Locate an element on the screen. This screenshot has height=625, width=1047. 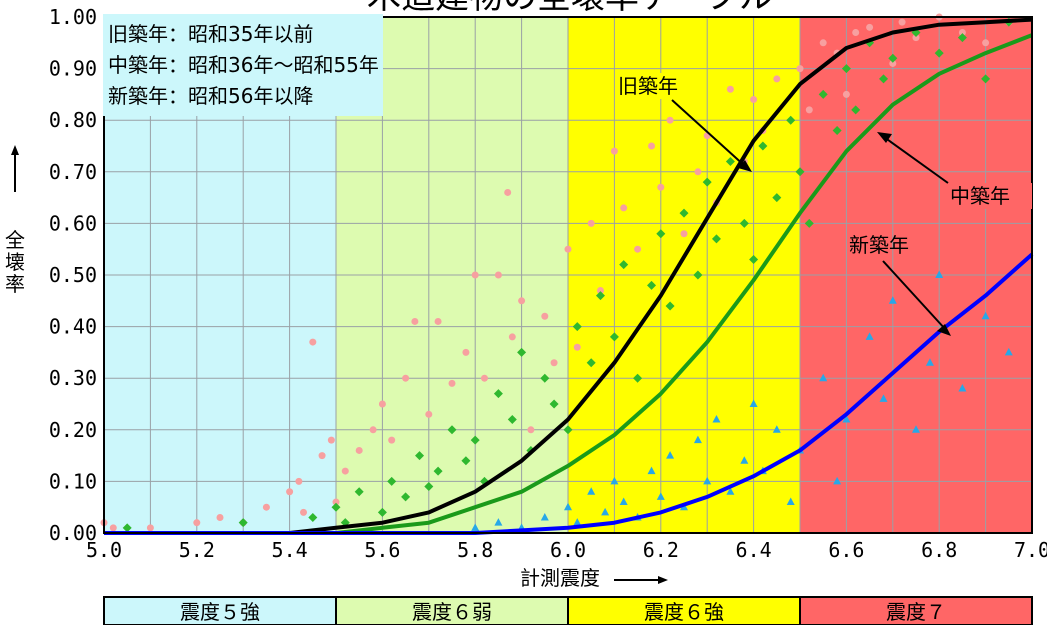
legend-item-new: 新築年：昭和56年以降 is located at coordinates (210, 96).